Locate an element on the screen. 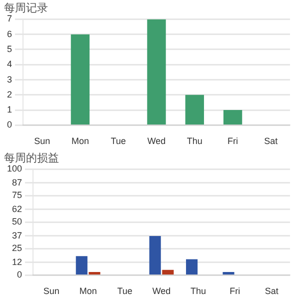 The height and width of the screenshot is (300, 300). y-tick-label: 100 is located at coordinates (14, 169).